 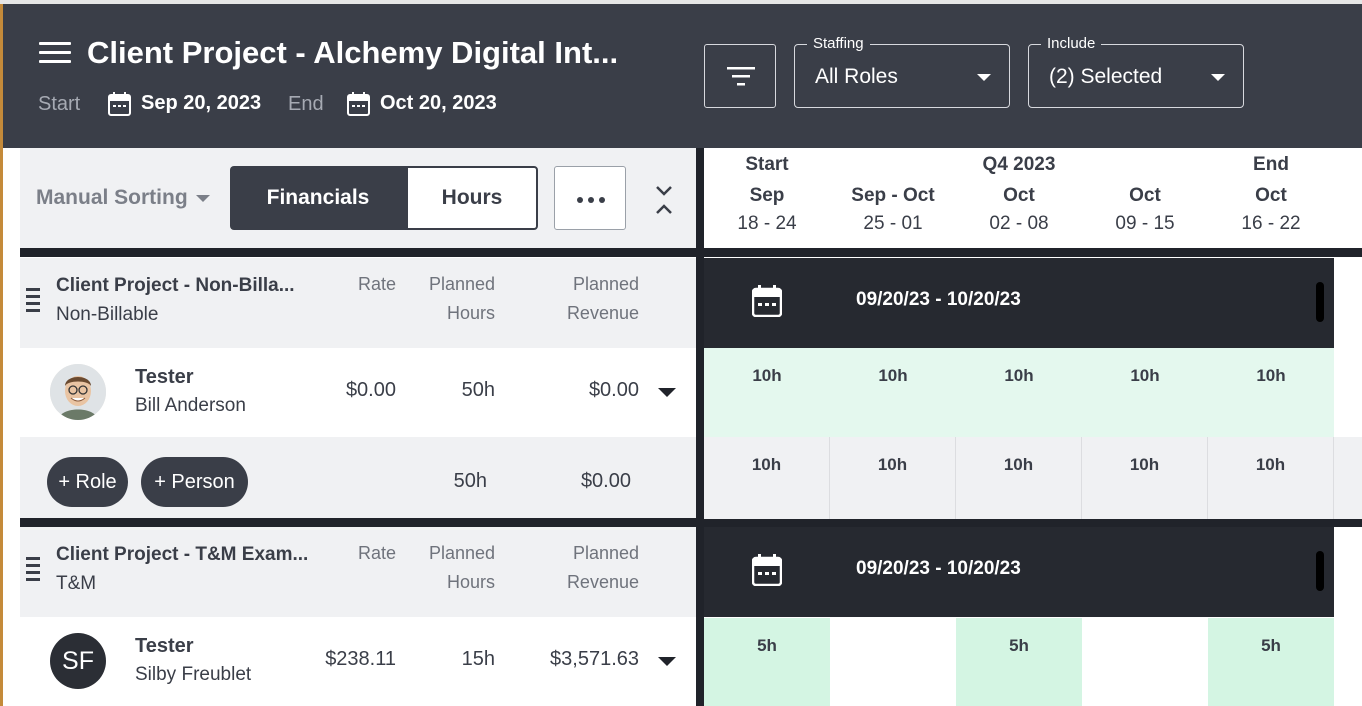 What do you see at coordinates (1271, 164) in the screenshot?
I see `week-marker: End` at bounding box center [1271, 164].